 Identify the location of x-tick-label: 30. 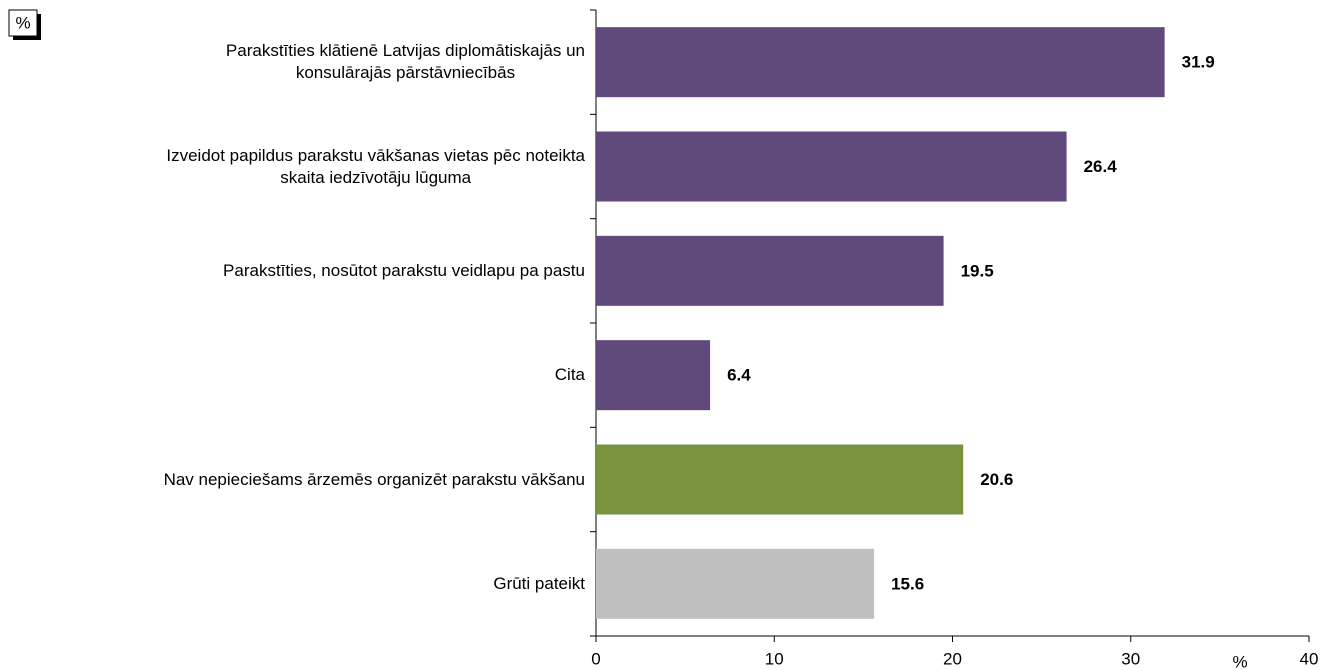
(1130, 658).